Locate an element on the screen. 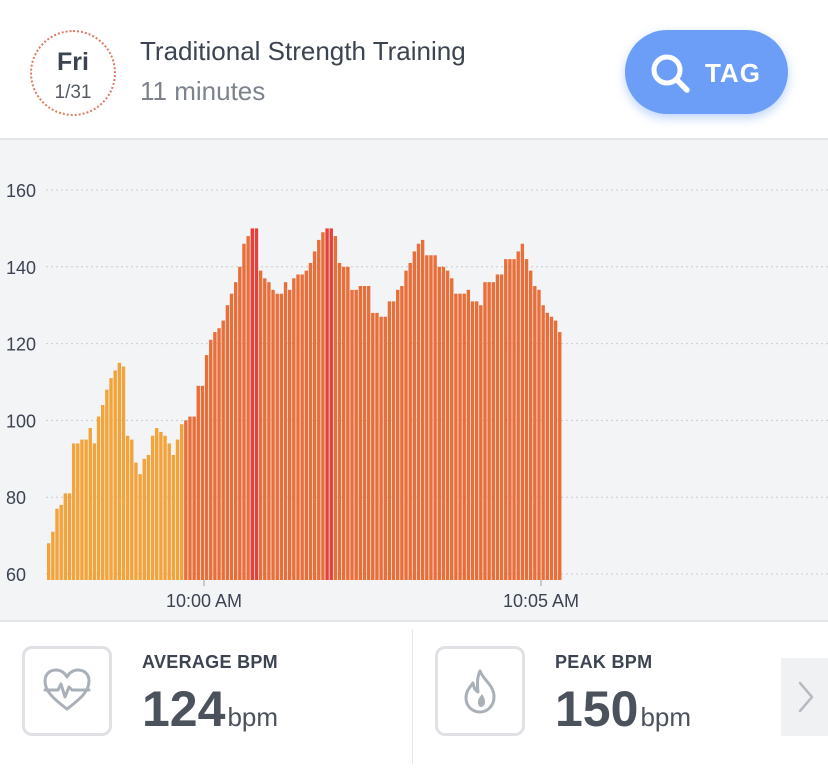  flame-icon-box is located at coordinates (480, 691).